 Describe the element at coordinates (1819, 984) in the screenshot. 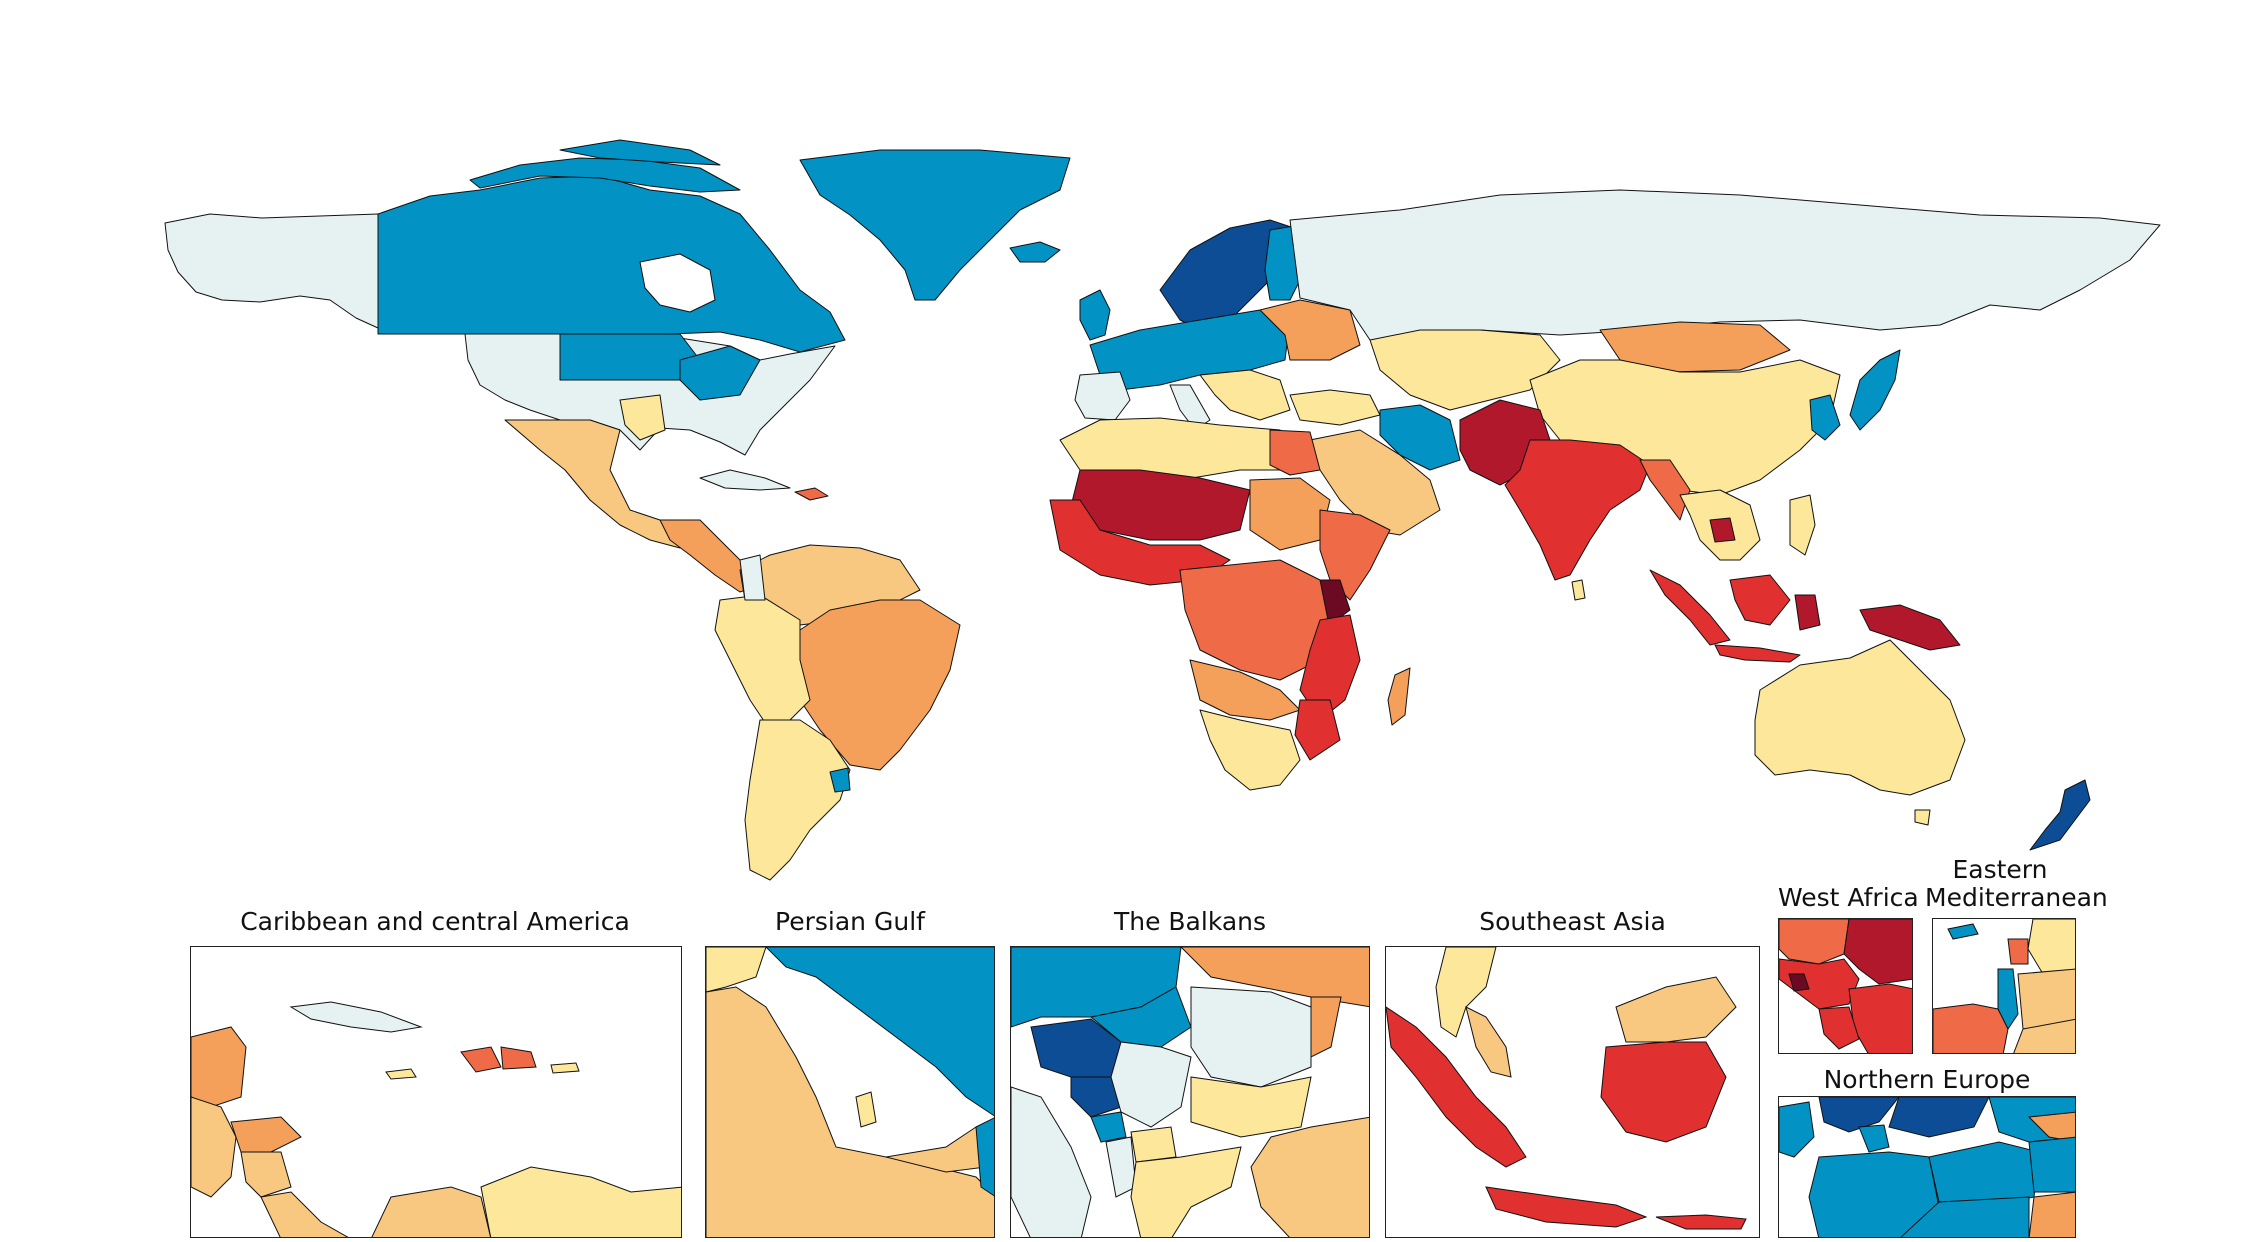

I see `inset-wa-guinea` at that location.